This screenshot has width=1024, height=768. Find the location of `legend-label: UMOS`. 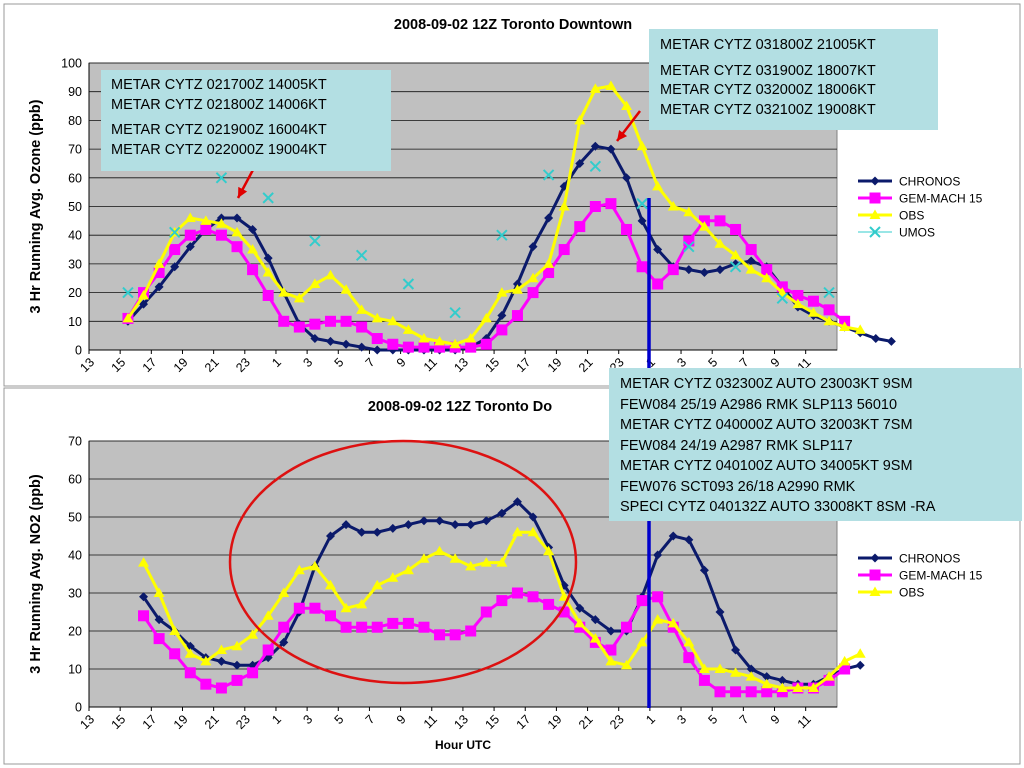

legend-label: UMOS is located at coordinates (917, 233).